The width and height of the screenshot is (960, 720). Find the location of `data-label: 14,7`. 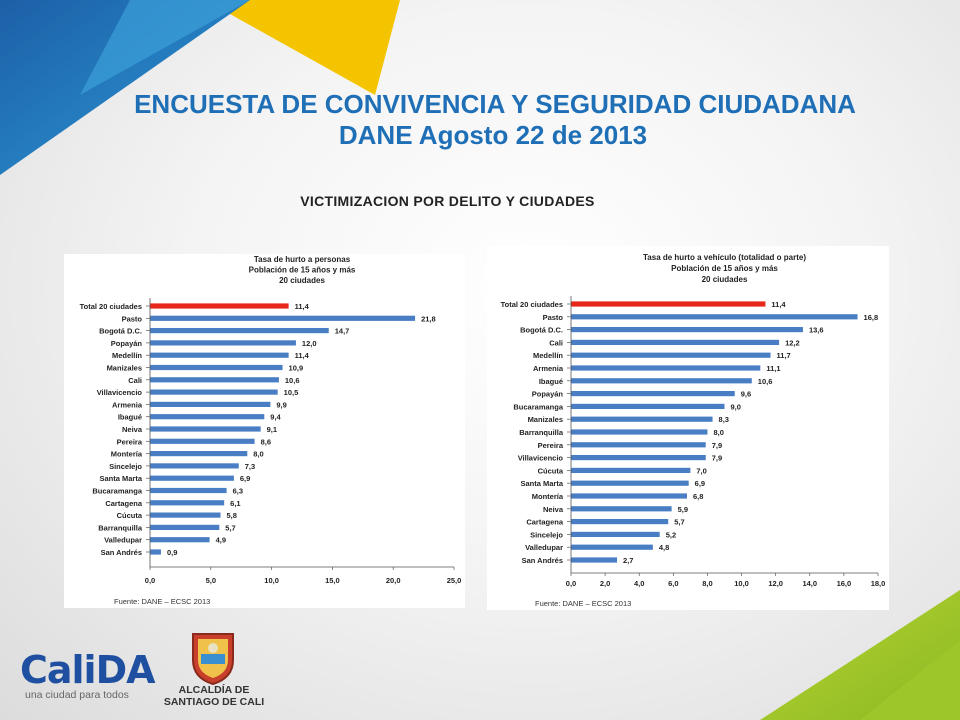

data-label: 14,7 is located at coordinates (342, 331).